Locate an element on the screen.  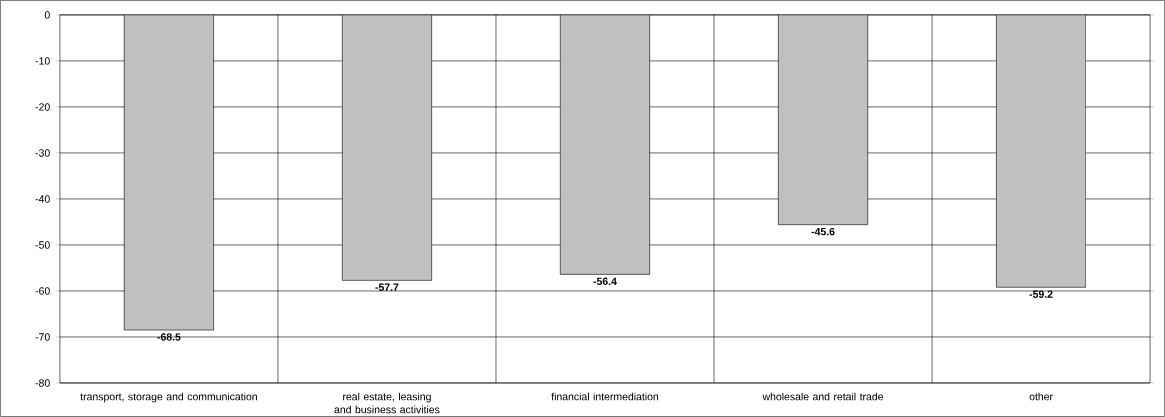
data-label: -57.7 is located at coordinates (387, 287).